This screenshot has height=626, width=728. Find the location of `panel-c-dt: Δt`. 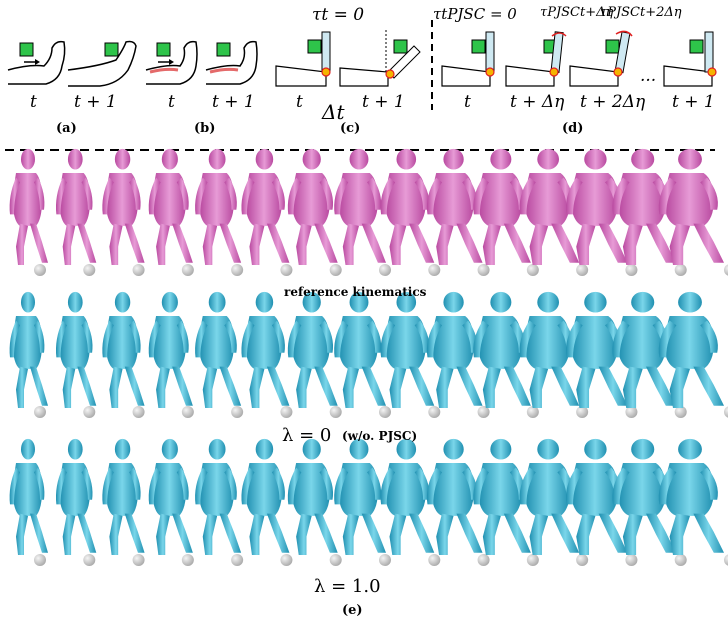

panel-c-dt: Δt is located at coordinates (333, 112).